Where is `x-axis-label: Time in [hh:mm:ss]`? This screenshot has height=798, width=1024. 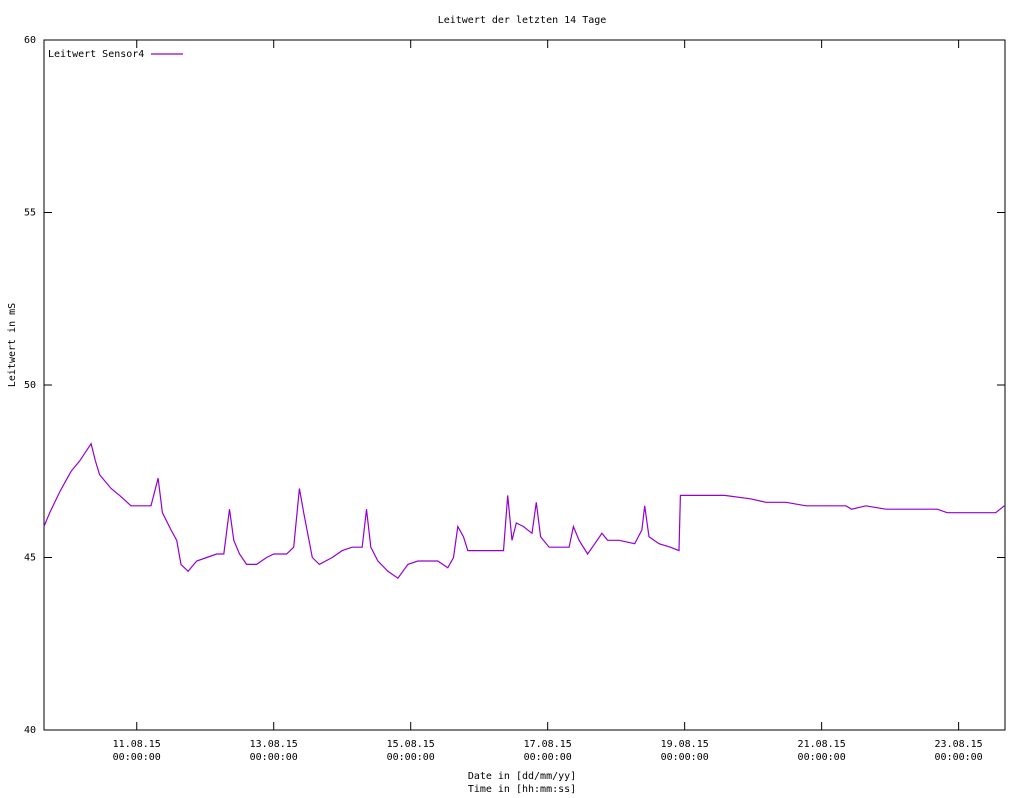 x-axis-label: Time in [hh:mm:ss] is located at coordinates (522, 789).